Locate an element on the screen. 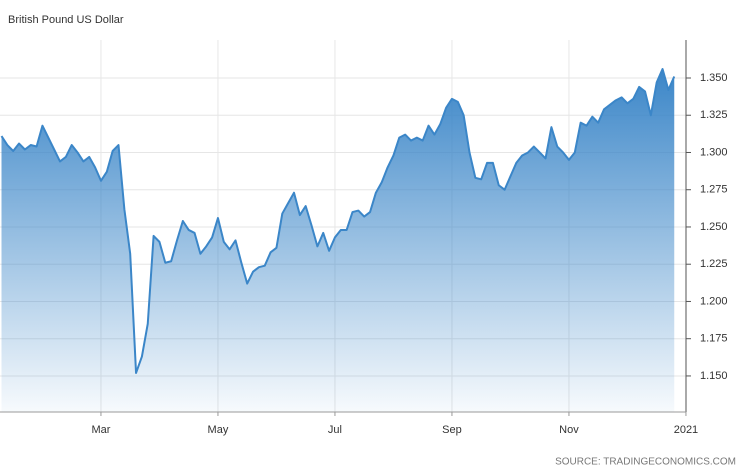 The height and width of the screenshot is (468, 746). x-tick-label: Jul is located at coordinates (335, 430).